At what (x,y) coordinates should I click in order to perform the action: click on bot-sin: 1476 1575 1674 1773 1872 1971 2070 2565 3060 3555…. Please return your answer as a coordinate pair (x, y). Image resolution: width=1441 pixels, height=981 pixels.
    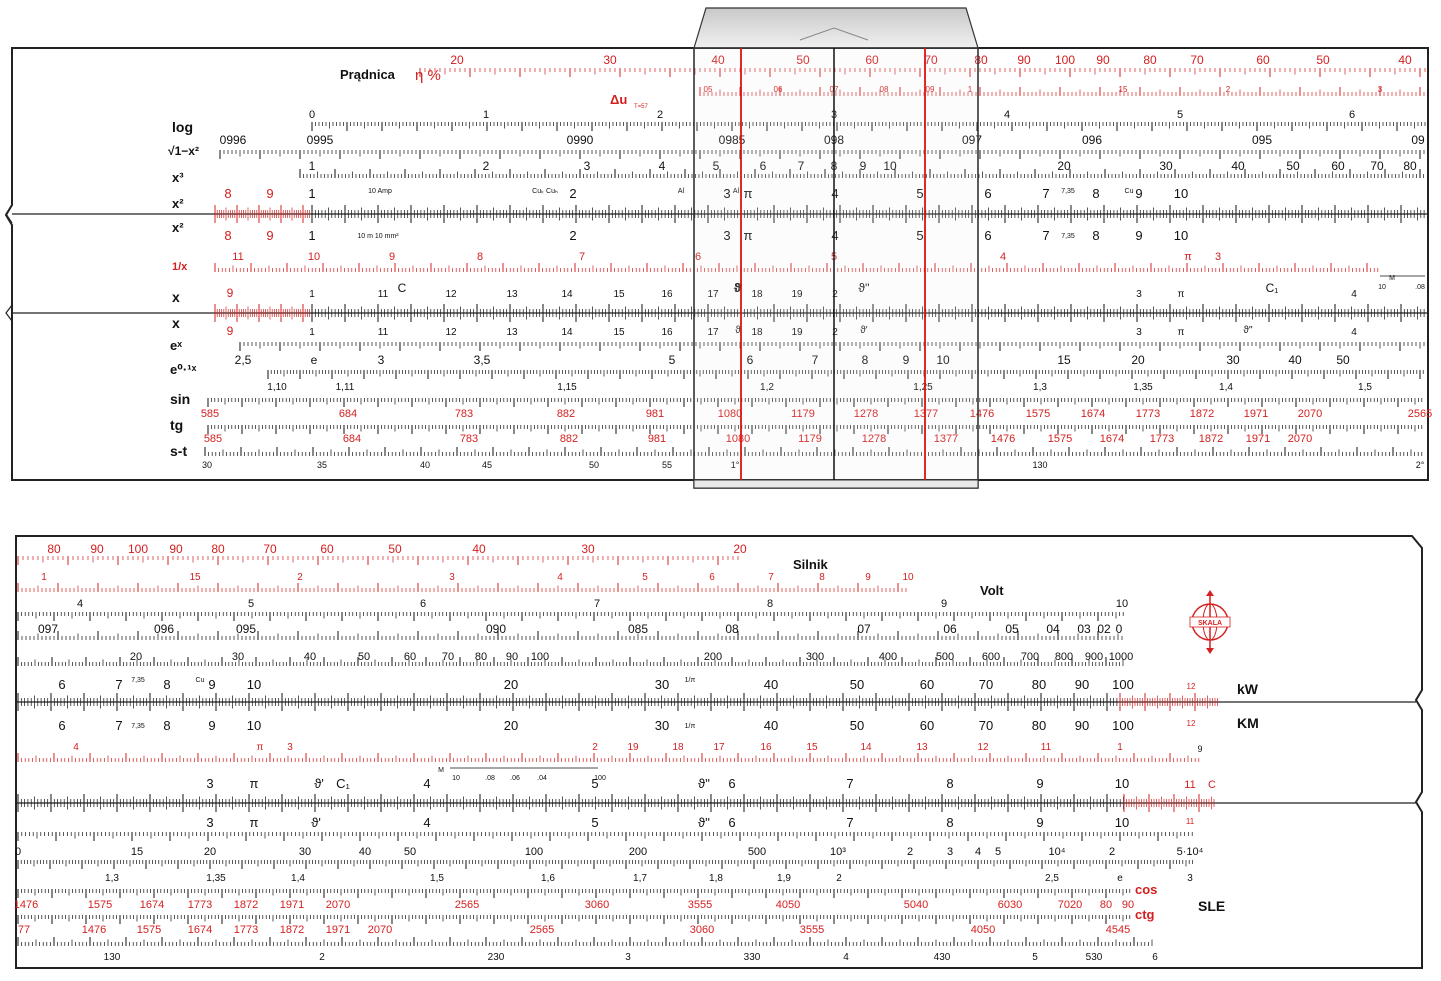
    Looking at the image, I should click on (574, 905).